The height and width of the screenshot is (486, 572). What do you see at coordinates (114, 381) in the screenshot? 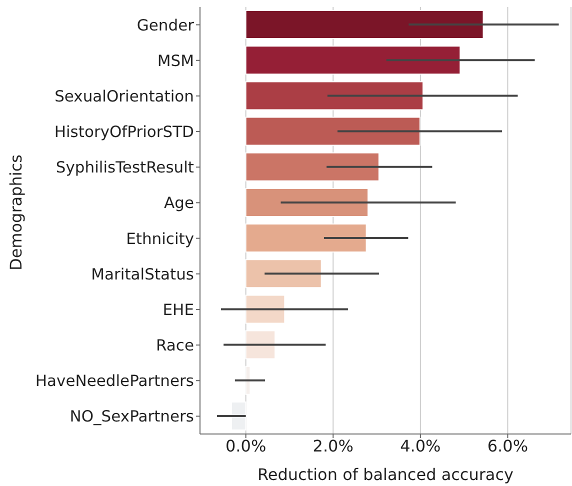
I see `y-tick-label: HaveNeedlePartners` at bounding box center [114, 381].